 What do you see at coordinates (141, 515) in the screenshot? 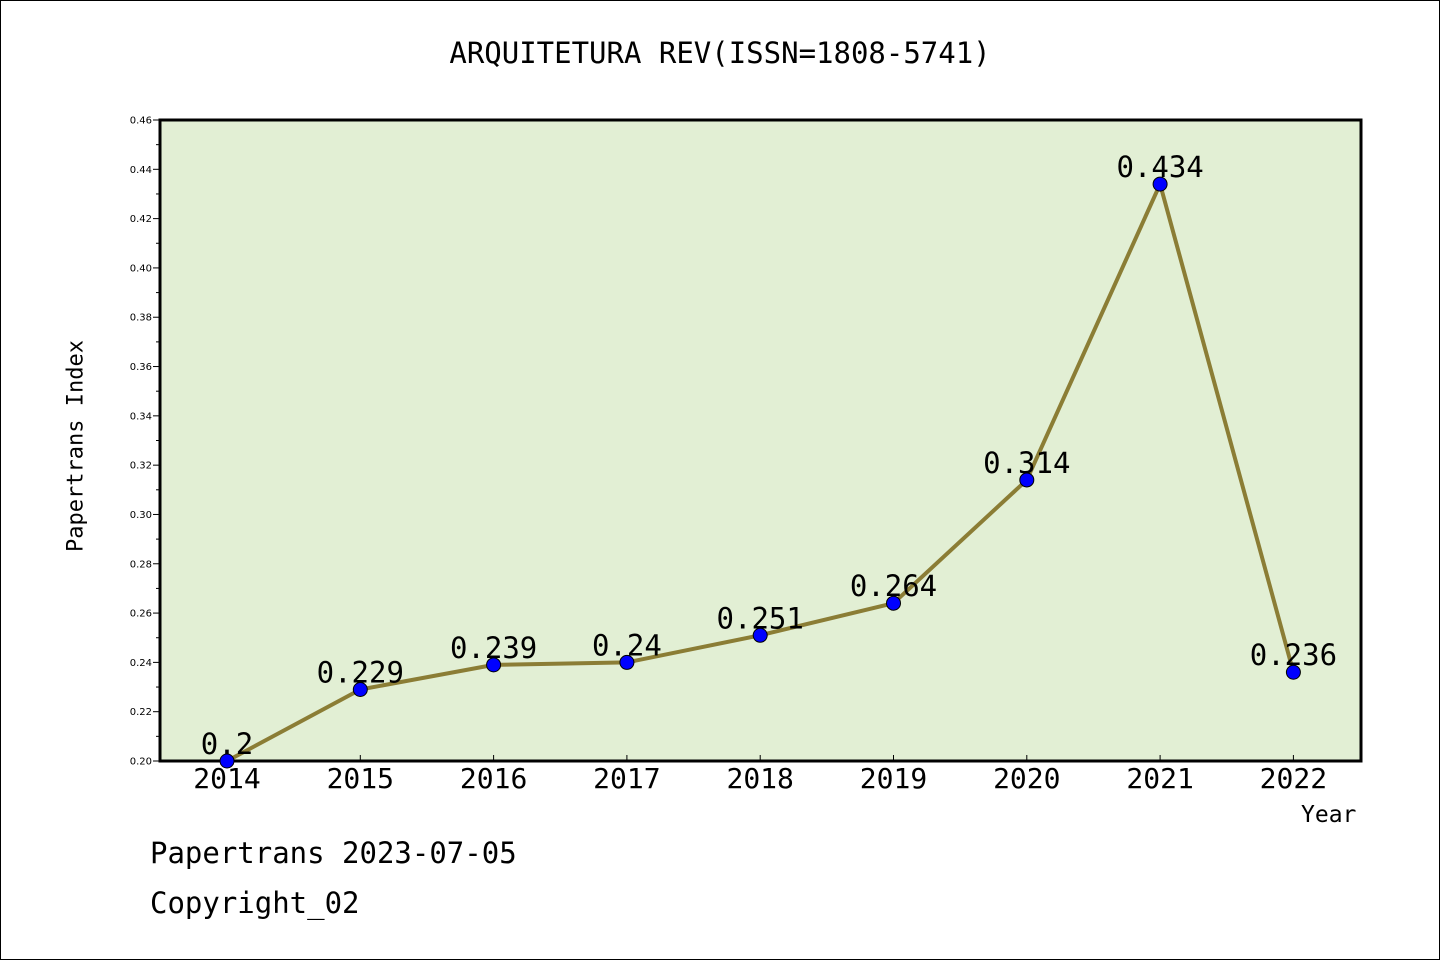
I see `y-tick-label: 0.30` at bounding box center [141, 515].